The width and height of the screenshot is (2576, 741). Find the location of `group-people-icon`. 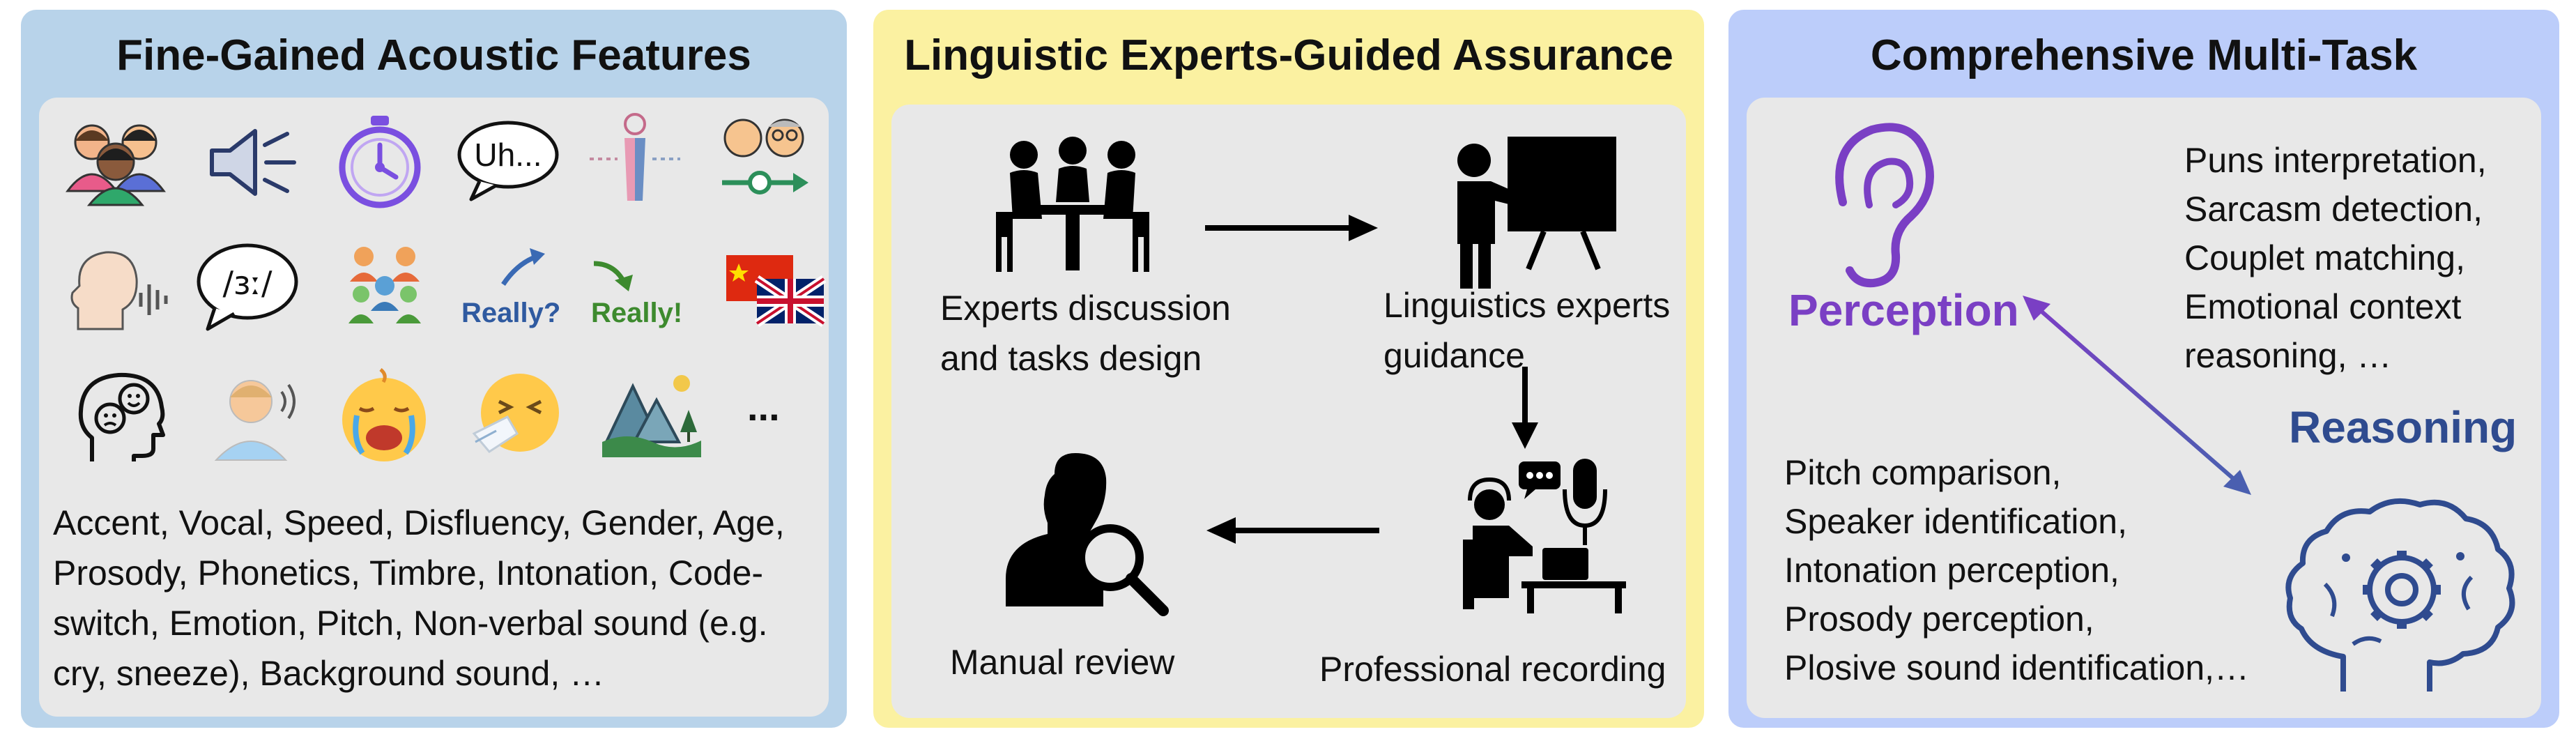

group-people-icon is located at coordinates (384, 285).